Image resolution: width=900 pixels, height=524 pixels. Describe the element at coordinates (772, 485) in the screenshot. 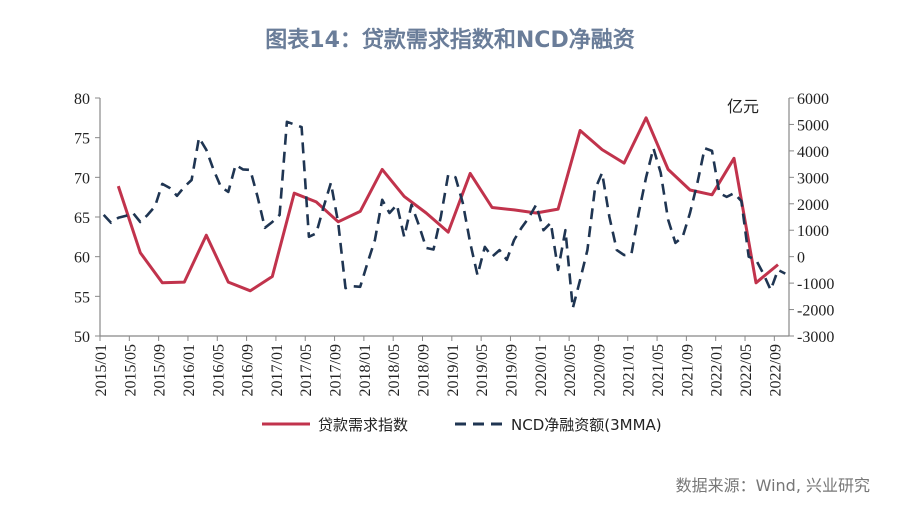

I see `source-note: 数据来源：Wind, 兴业研究` at that location.